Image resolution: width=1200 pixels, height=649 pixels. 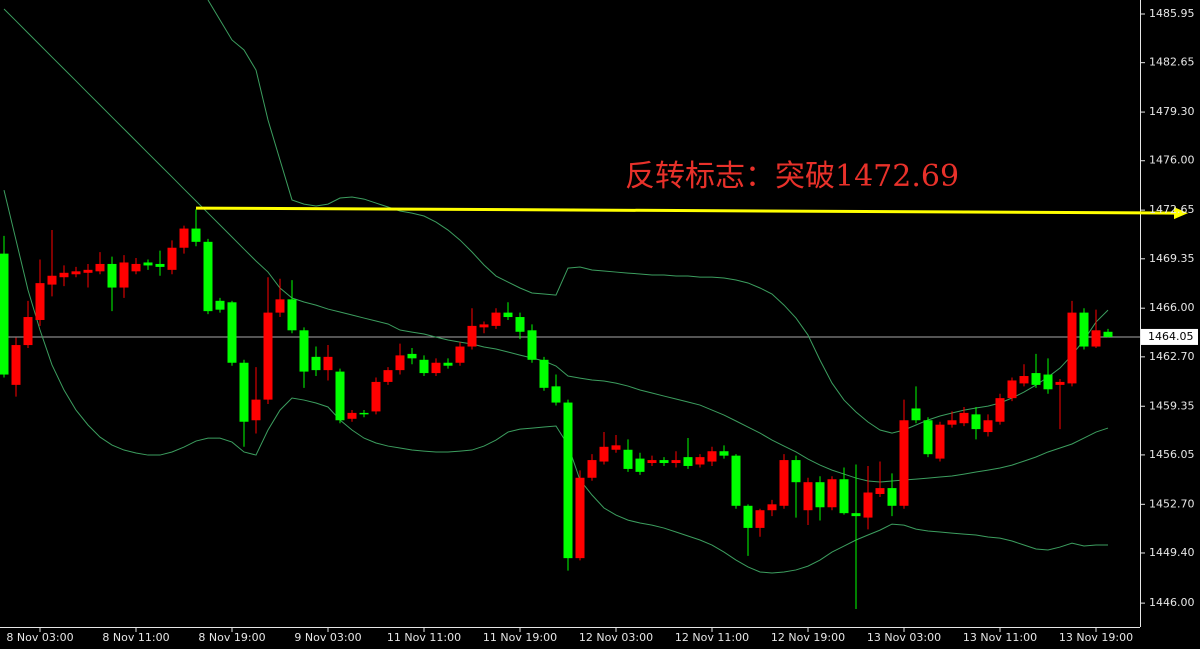 What do you see at coordinates (1172, 602) in the screenshot?
I see `y-tick-label: 1446.00` at bounding box center [1172, 602].